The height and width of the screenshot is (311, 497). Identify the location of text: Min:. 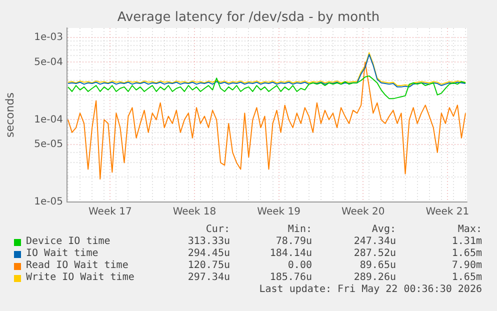
(300, 229).